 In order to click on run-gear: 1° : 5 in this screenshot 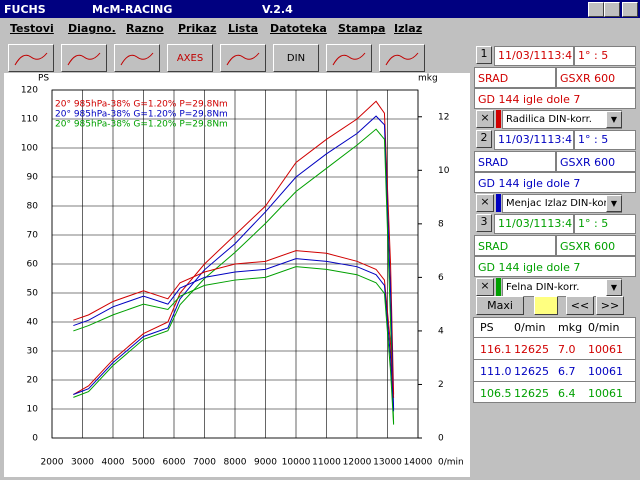, I will do `click(605, 140)`.